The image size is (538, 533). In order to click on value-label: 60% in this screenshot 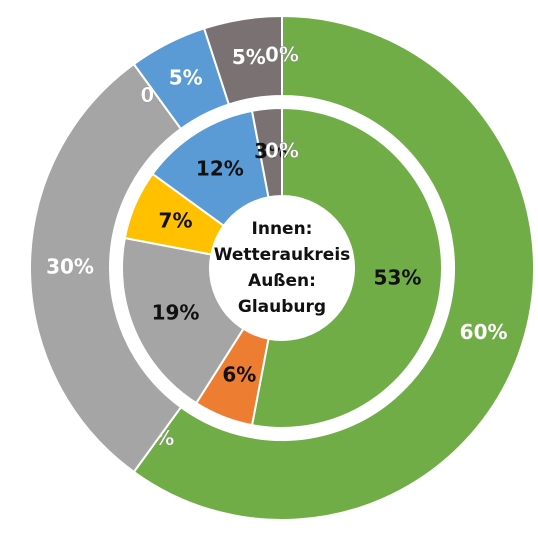, I will do `click(484, 332)`.